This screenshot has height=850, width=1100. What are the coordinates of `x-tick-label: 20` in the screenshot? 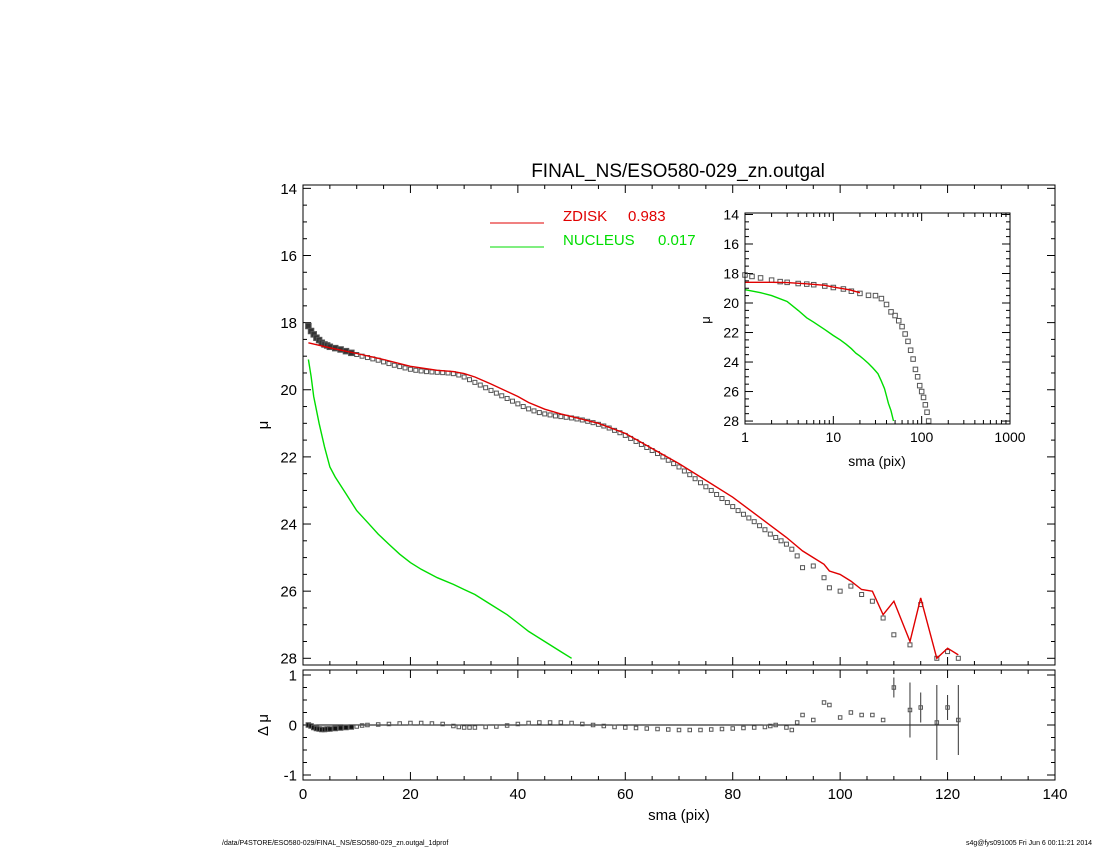 It's located at (410, 794).